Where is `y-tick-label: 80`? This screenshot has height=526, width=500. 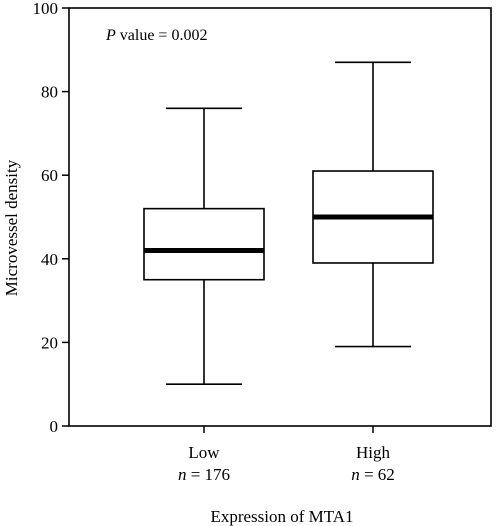
y-tick-label: 80 is located at coordinates (49, 92).